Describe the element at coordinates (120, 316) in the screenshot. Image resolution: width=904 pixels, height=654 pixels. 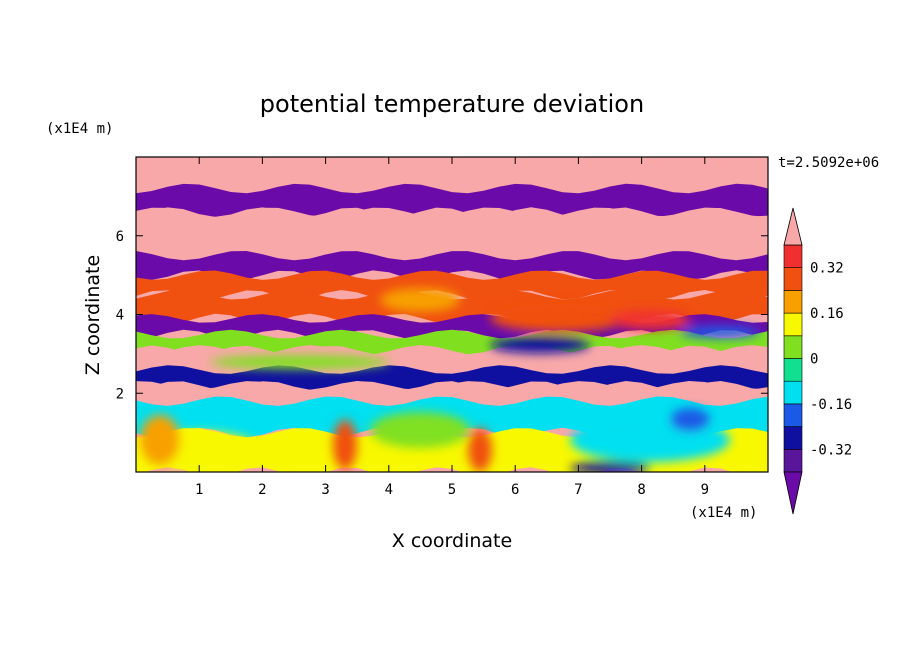
I see `y-tick-label: 4` at that location.